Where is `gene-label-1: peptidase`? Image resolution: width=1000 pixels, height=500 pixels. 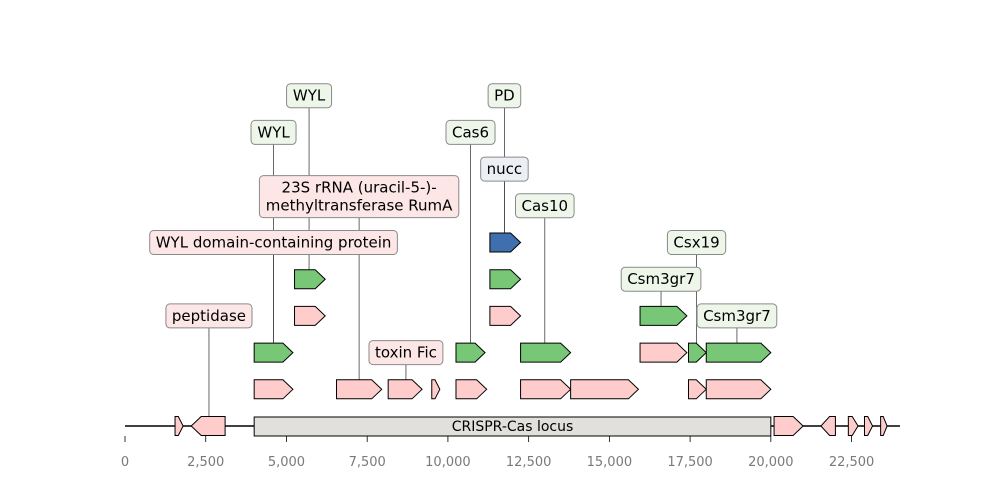 gene-label-1: peptidase is located at coordinates (209, 316).